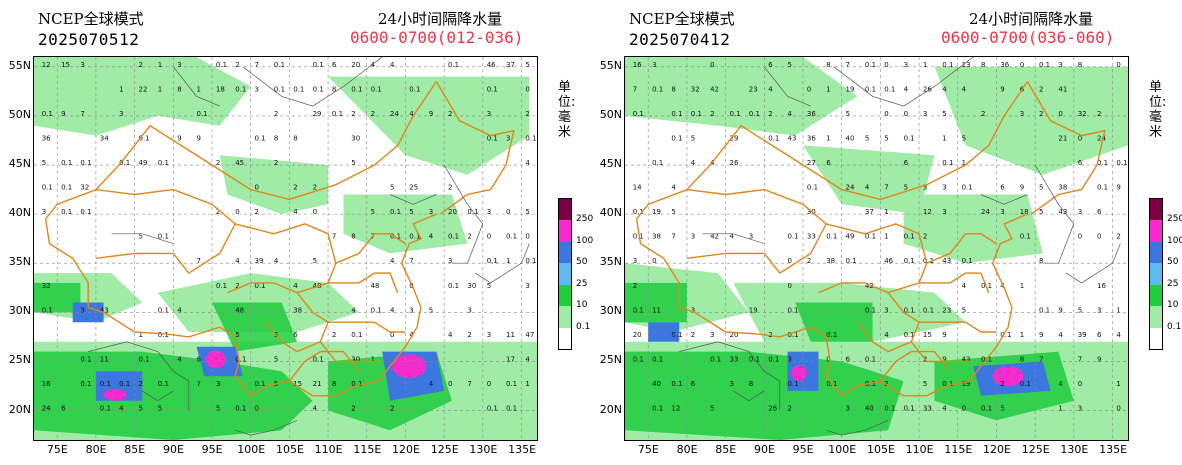  I want to click on longitude-tick-label: 85E, so click(726, 449).